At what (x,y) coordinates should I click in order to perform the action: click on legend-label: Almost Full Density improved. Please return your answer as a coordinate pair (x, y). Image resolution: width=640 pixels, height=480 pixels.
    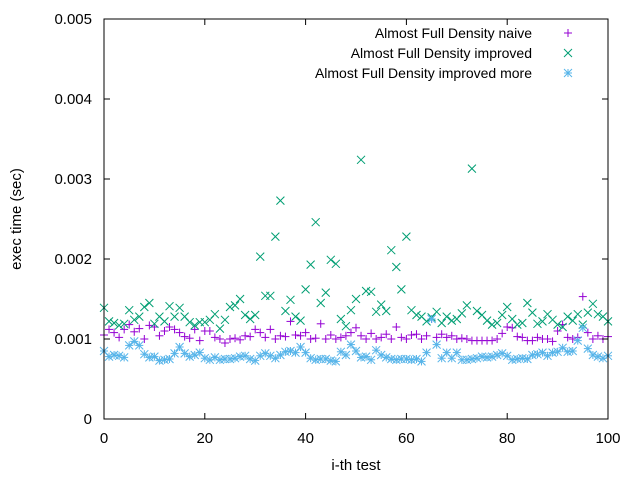
    Looking at the image, I should click on (441, 53).